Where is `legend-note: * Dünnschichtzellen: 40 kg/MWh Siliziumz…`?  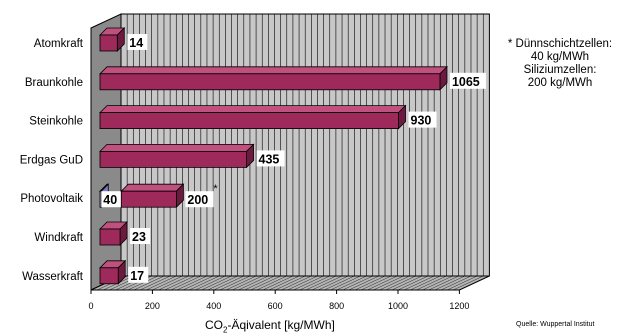 legend-note: * Dünnschichtzellen: 40 kg/MWh Siliziumz… is located at coordinates (560, 64).